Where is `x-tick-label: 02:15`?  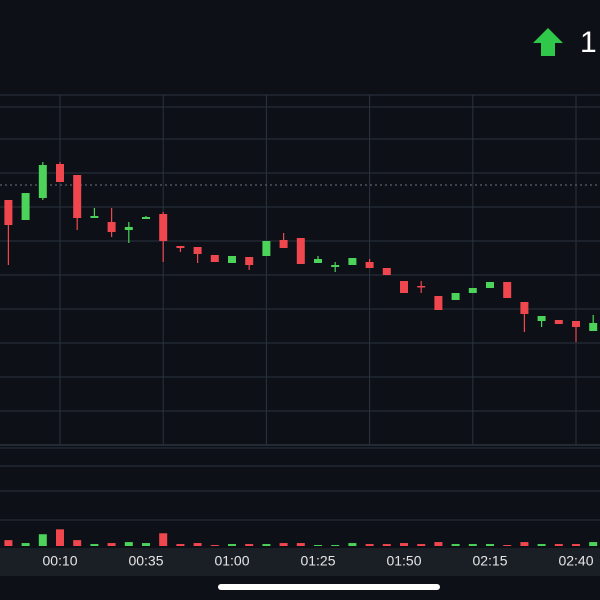 x-tick-label: 02:15 is located at coordinates (489, 561).